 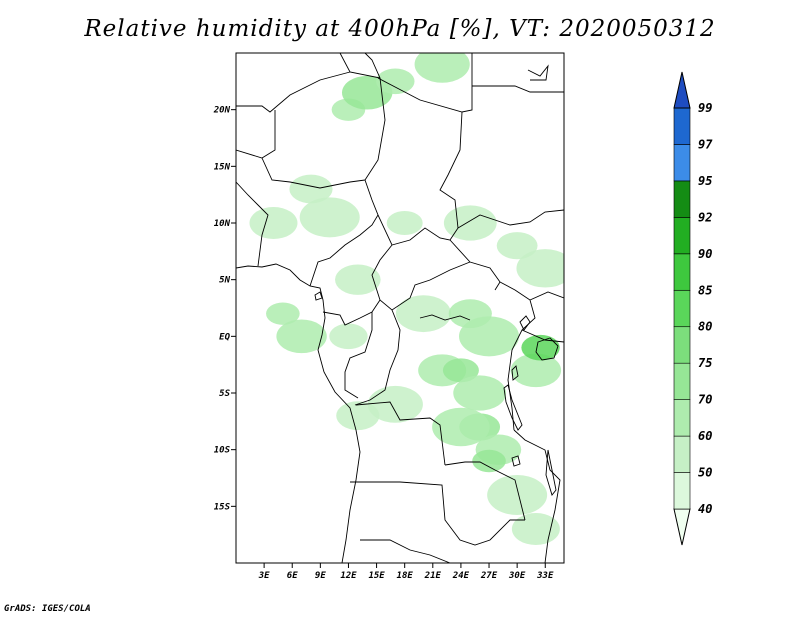 What do you see at coordinates (545, 576) in the screenshot?
I see `lon-tick-label: 33E` at bounding box center [545, 576].